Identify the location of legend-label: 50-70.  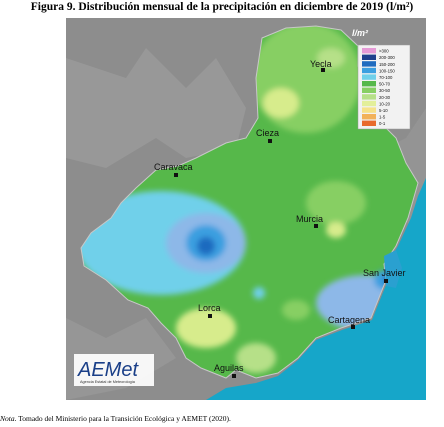
(385, 84).